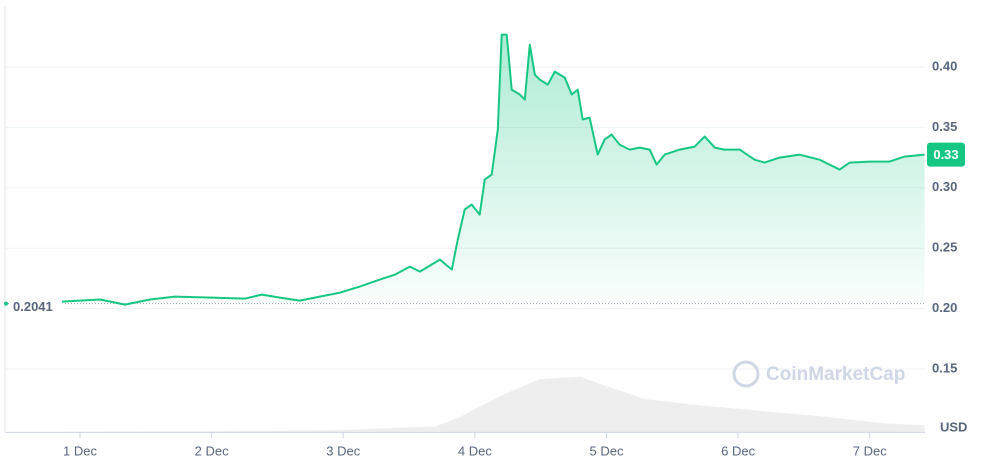 This screenshot has width=982, height=473. Describe the element at coordinates (944, 367) in the screenshot. I see `y-tick-label: 0.15` at that location.